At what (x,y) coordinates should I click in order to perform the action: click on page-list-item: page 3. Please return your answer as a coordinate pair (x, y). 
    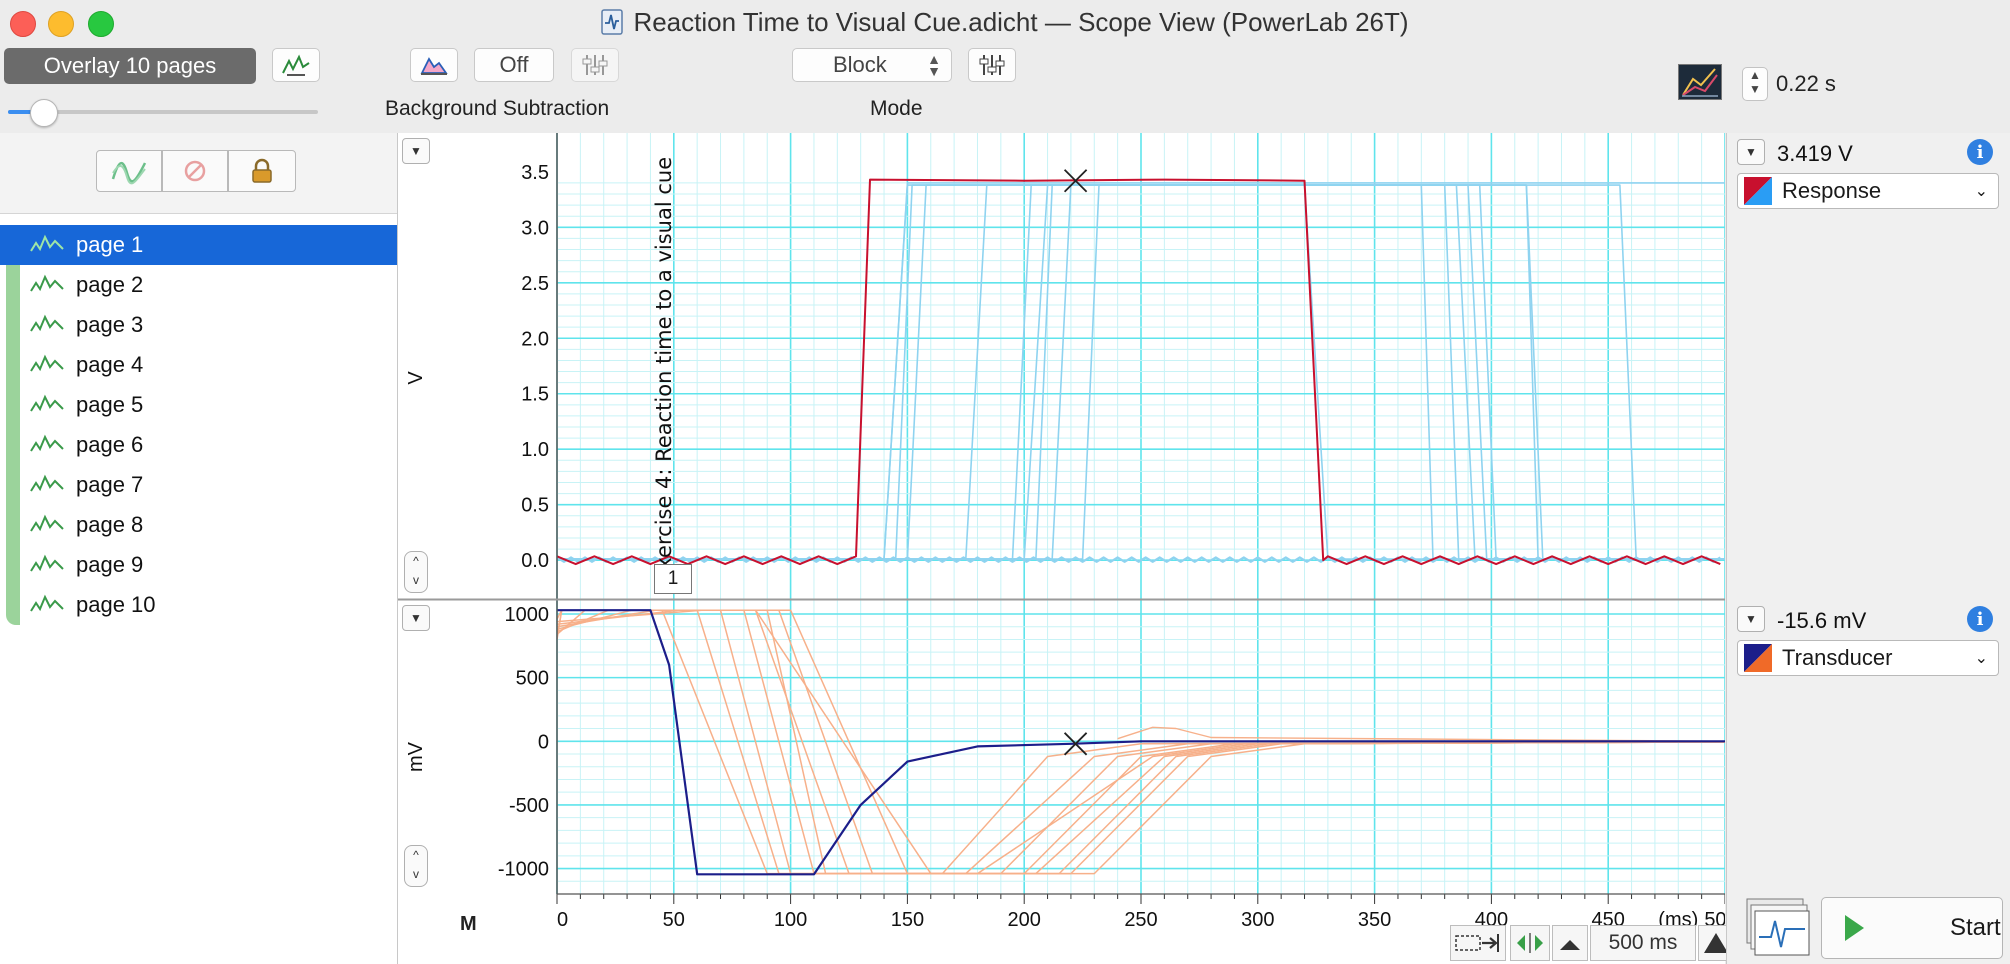
    Looking at the image, I should click on (198, 325).